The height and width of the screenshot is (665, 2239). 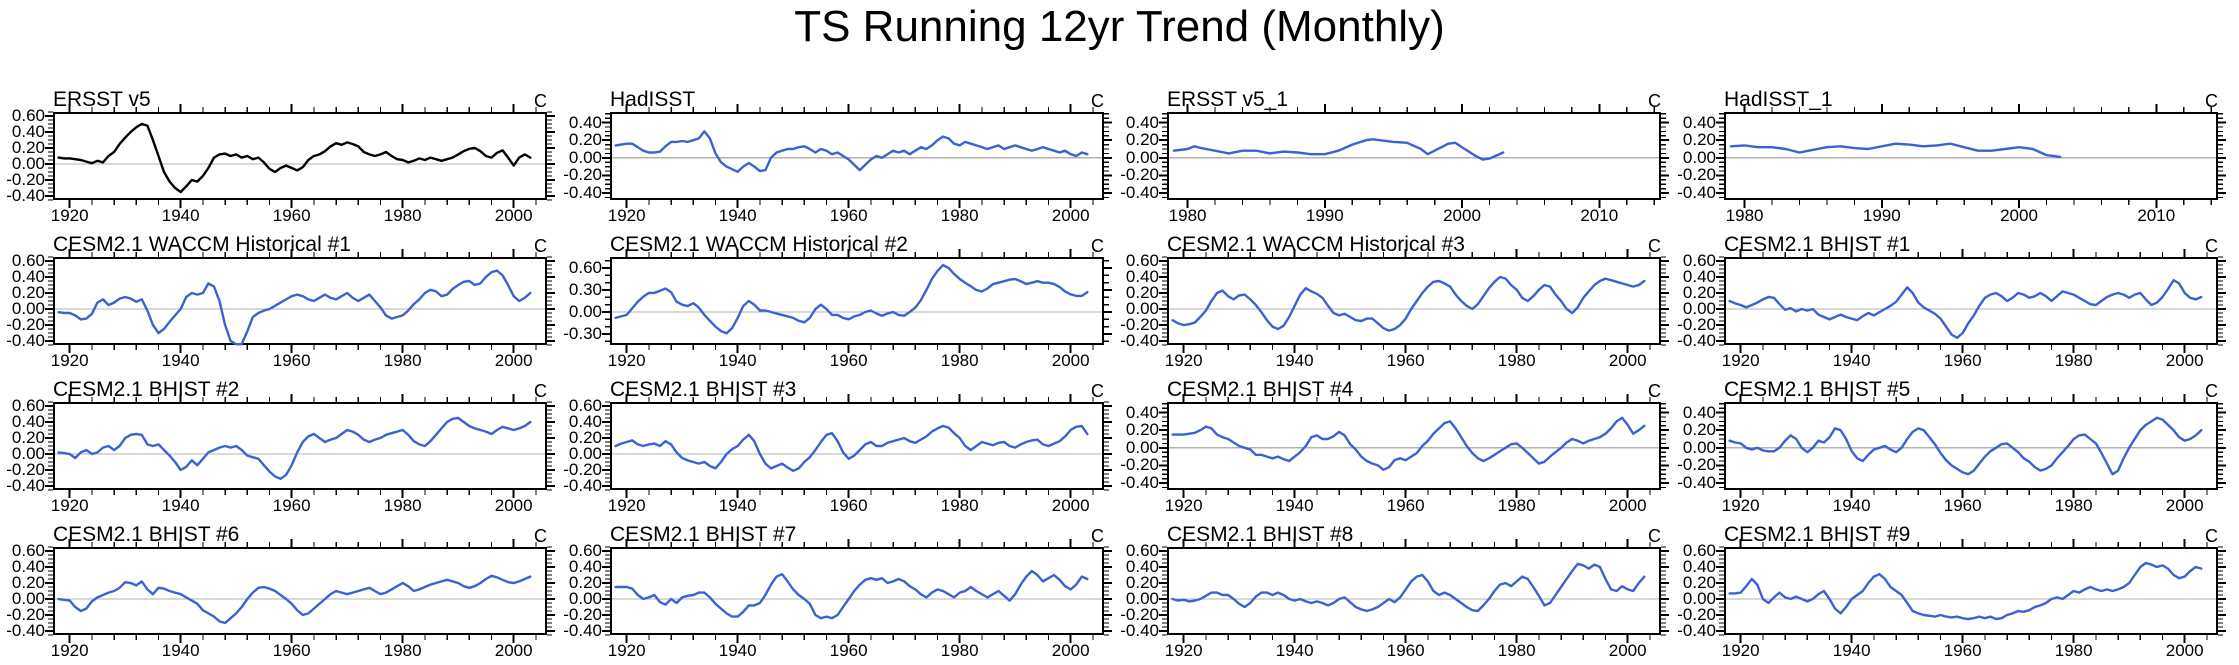 I want to click on figure-title: TS Running 12yr Trend (Monthly), so click(x=1119, y=26).